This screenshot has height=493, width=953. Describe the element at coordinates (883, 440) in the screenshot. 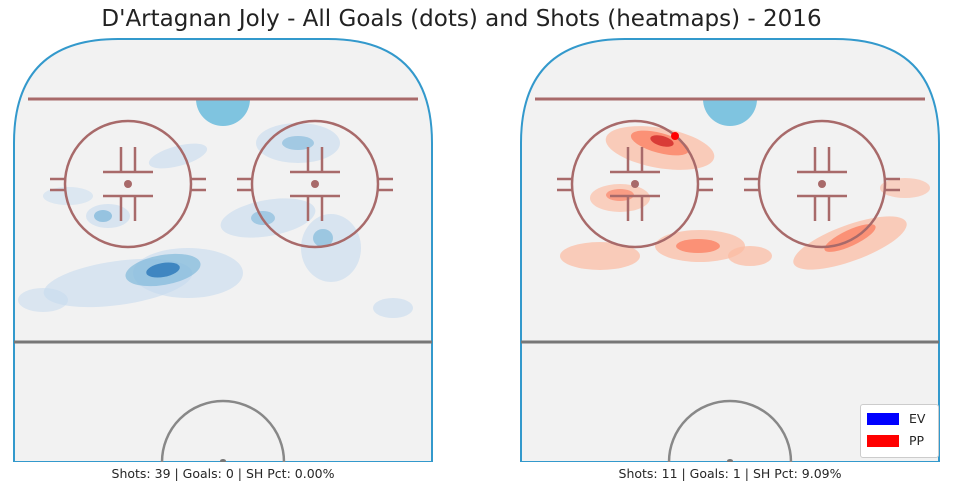

I see `legend-swatch-pp` at that location.